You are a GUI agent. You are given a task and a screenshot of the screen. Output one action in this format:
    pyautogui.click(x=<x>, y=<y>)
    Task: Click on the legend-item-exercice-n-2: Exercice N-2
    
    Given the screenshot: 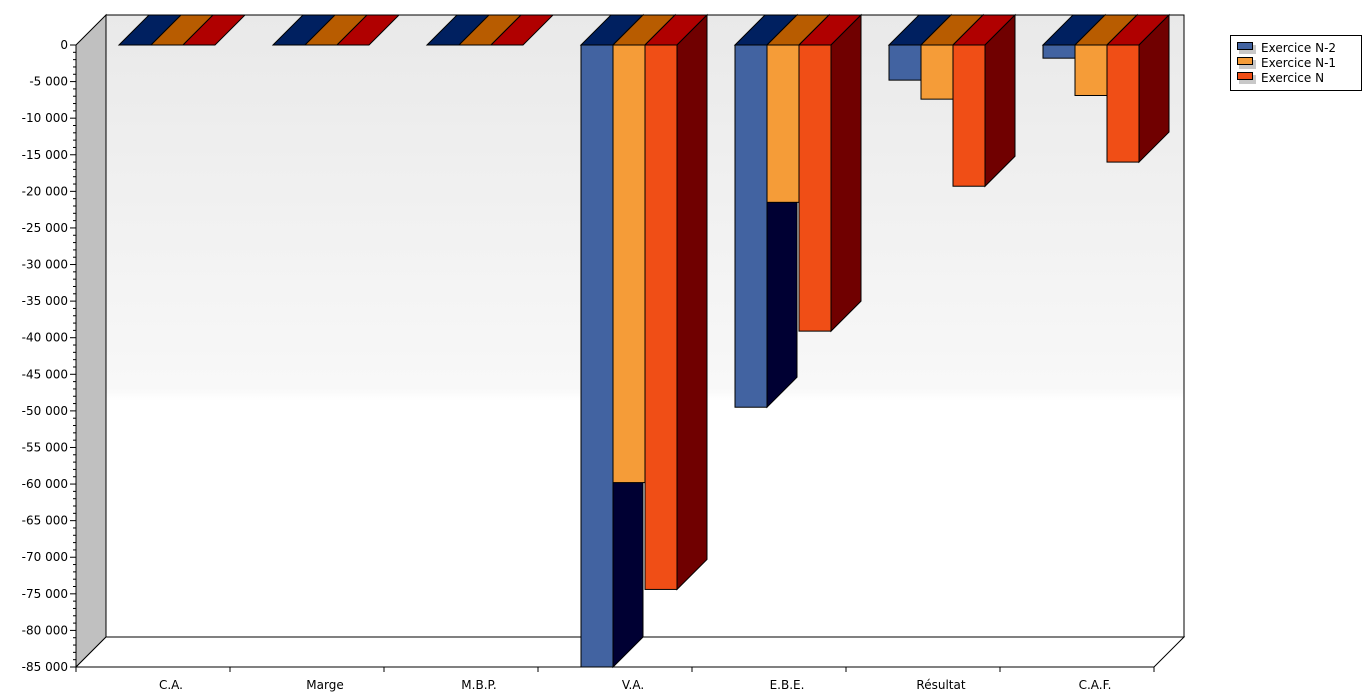 What is the action you would take?
    pyautogui.click(x=1299, y=47)
    